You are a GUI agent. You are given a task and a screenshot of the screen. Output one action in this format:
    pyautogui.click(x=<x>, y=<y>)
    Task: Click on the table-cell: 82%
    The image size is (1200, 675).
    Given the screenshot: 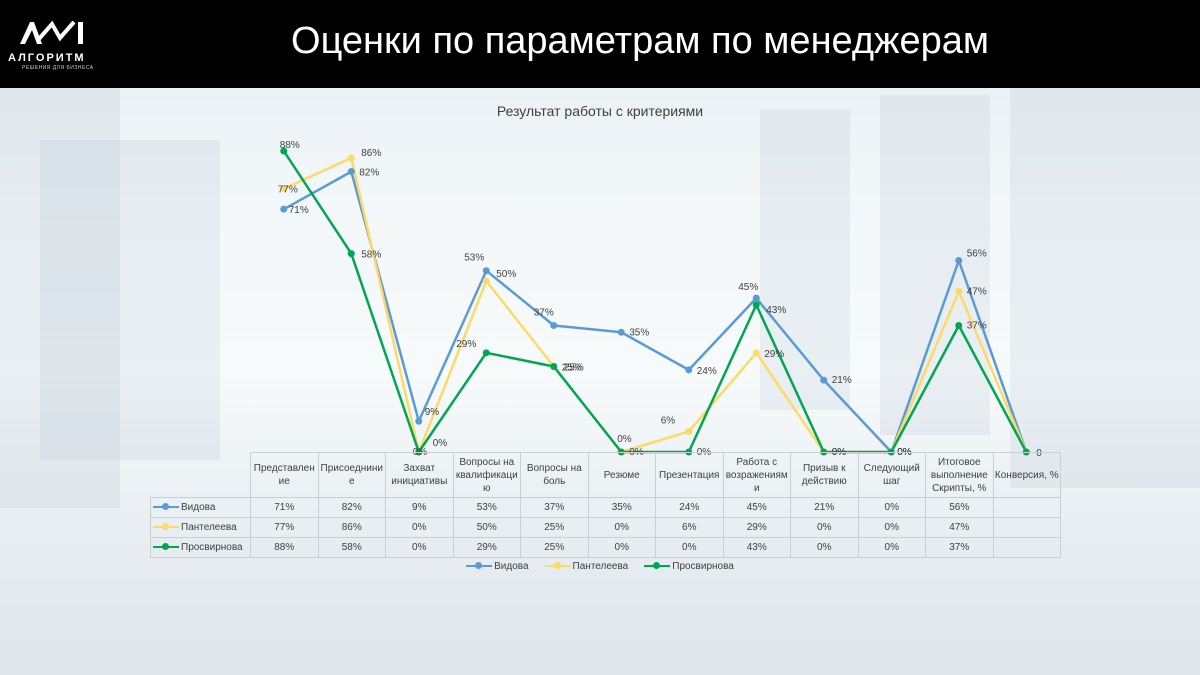 What is the action you would take?
    pyautogui.click(x=351, y=507)
    